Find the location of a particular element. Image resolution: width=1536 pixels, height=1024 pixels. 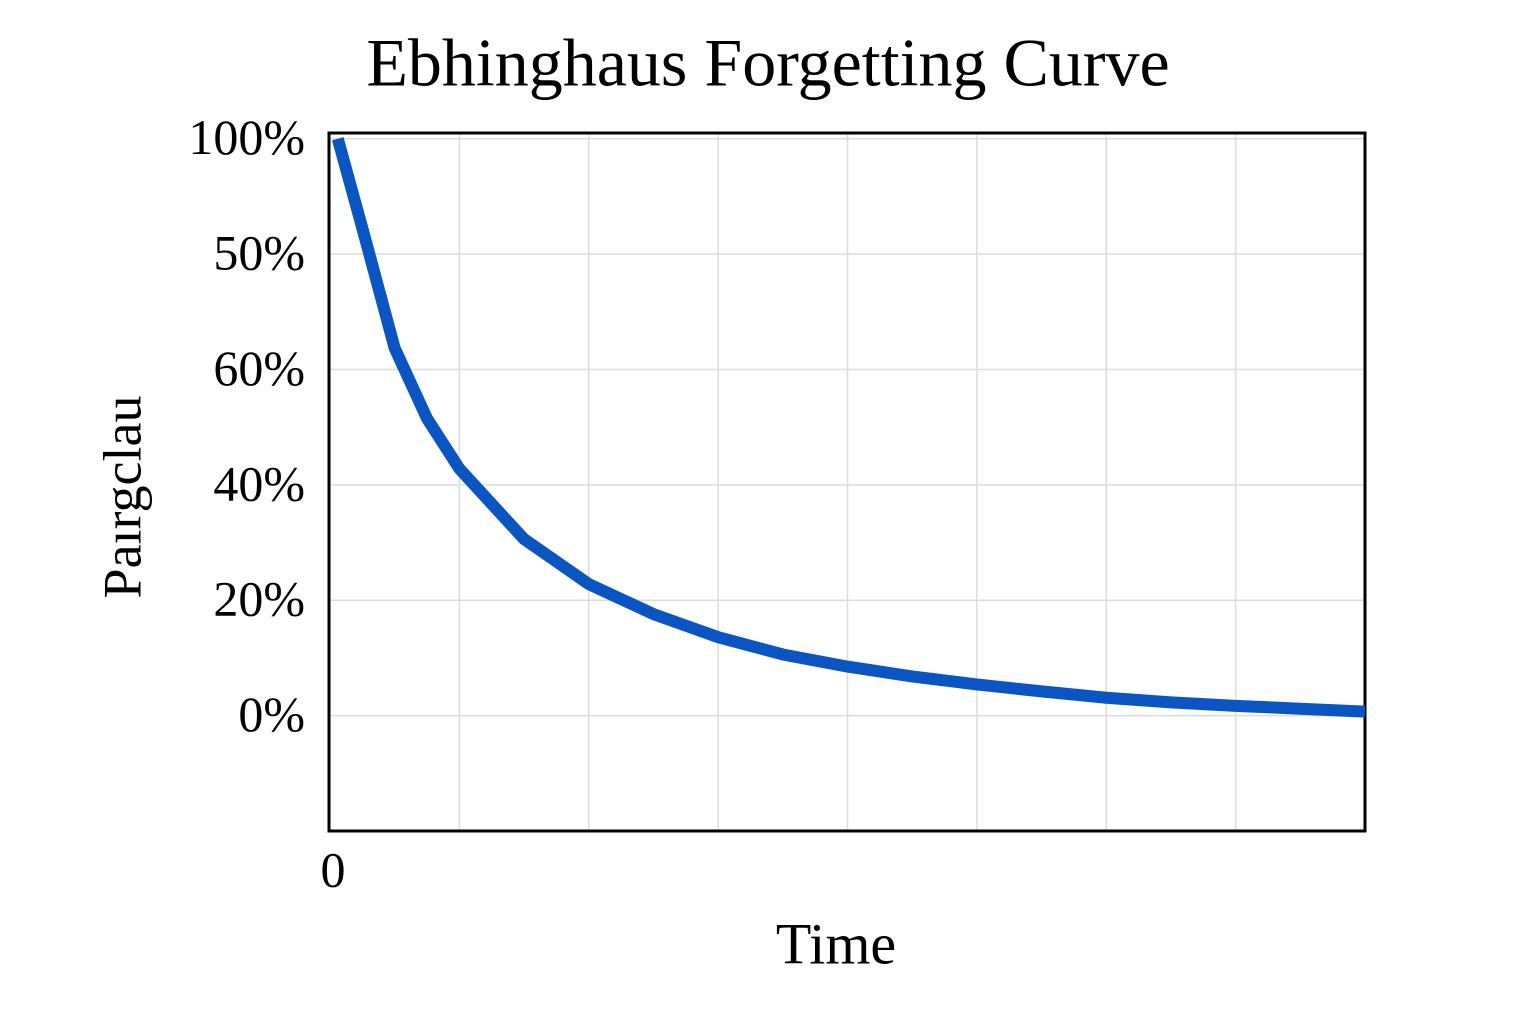

y-axis-label: Paırgclau is located at coordinates (122, 497).